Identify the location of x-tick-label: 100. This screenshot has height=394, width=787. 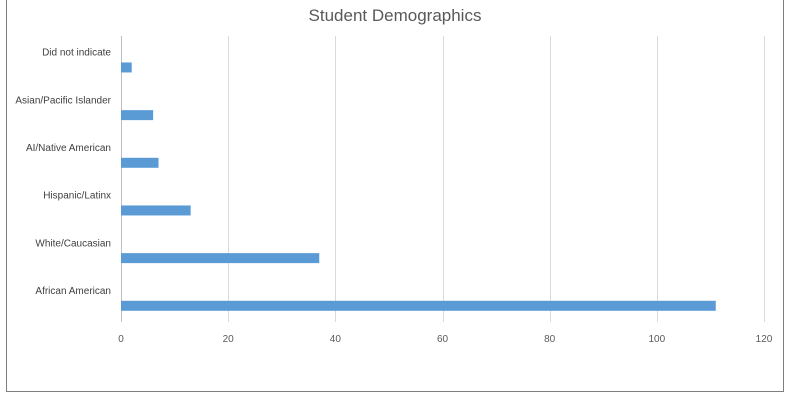
(656, 339).